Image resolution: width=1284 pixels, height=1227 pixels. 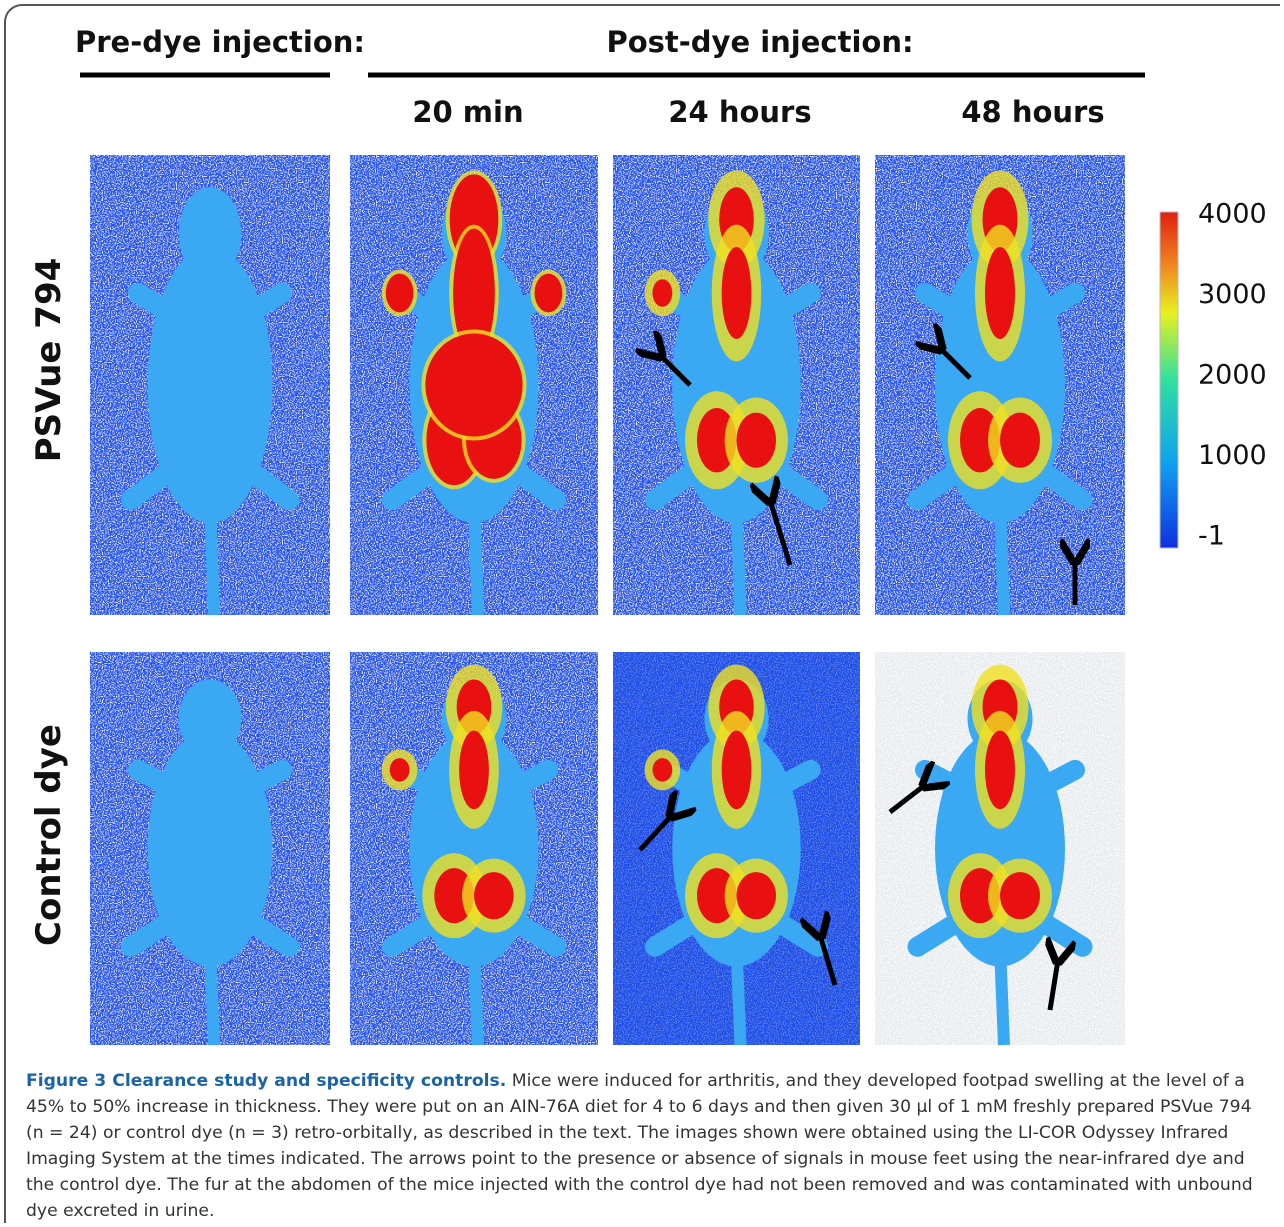 I want to click on colorbar-tick-label: 3000, so click(x=1232, y=294).